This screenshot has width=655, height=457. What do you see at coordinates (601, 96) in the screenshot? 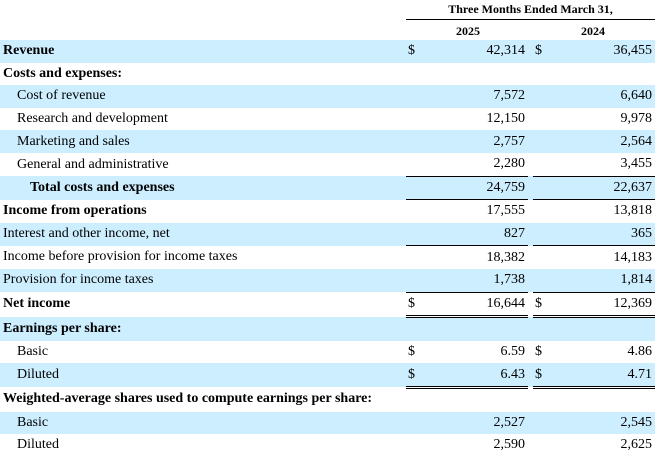
I see `value-2024: 6,640` at bounding box center [601, 96].